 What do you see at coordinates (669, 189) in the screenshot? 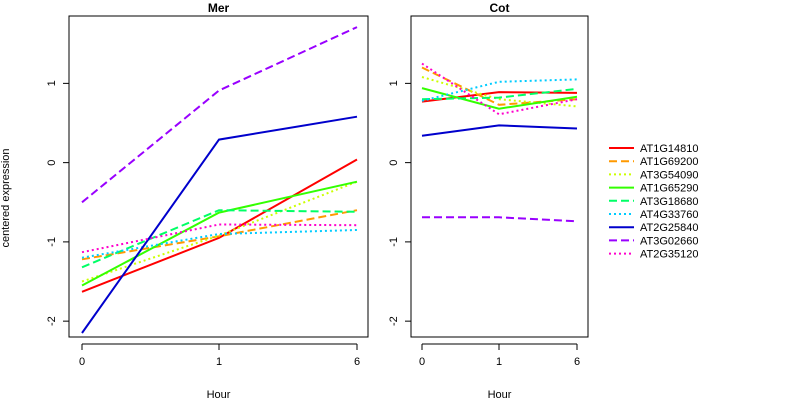
I see `legend-label: AT1G65290` at bounding box center [669, 189].